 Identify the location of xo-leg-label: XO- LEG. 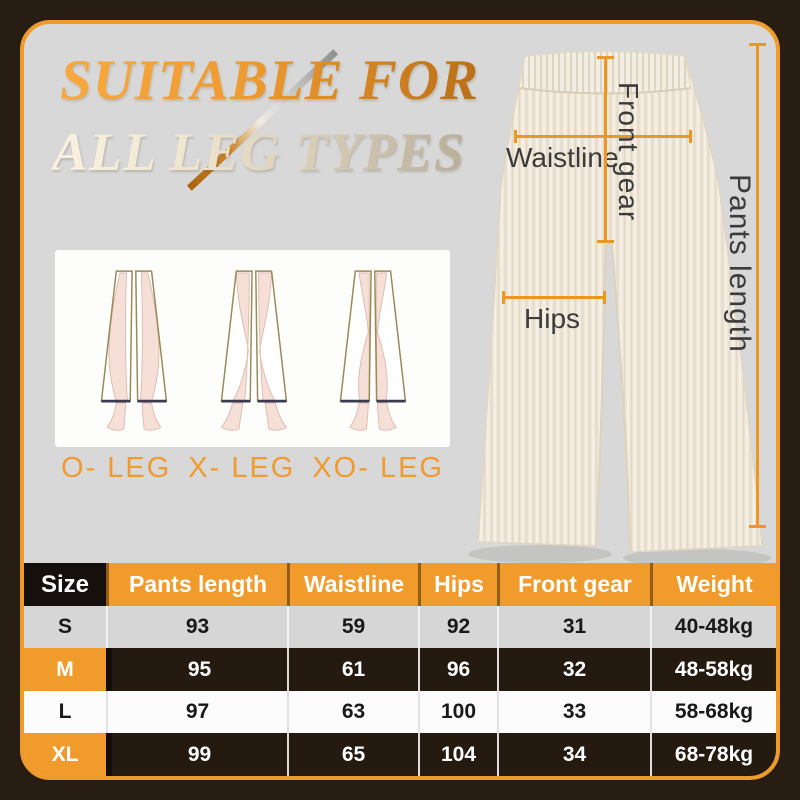
(378, 468).